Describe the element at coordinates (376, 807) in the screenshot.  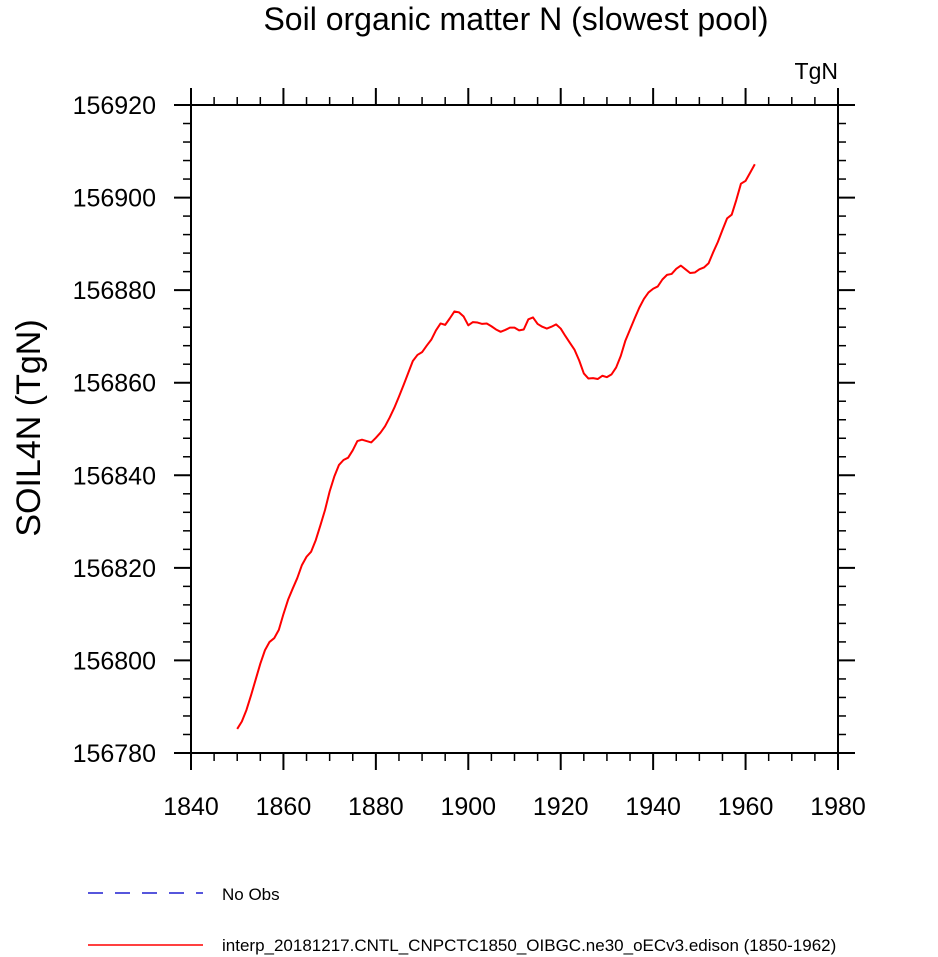
I see `x-tick-label: 1880` at that location.